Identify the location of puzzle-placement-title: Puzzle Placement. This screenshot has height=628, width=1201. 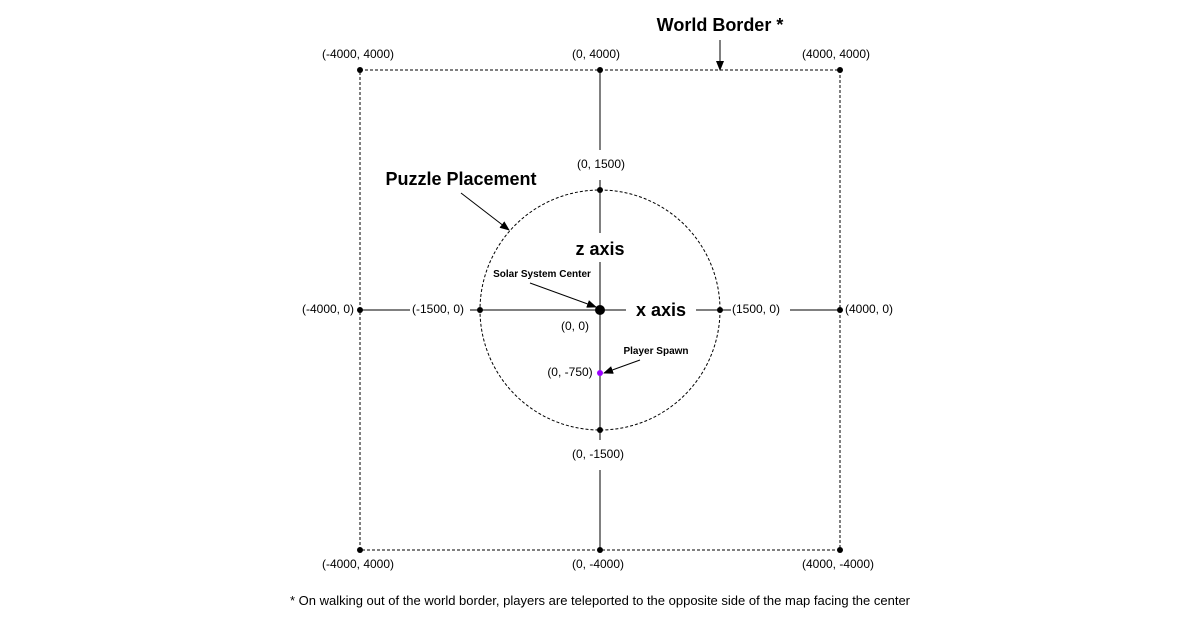
(460, 179).